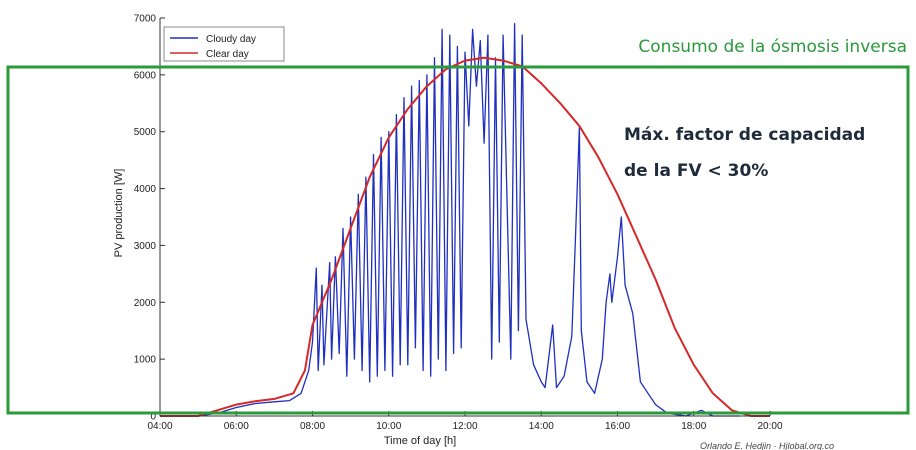 The image size is (916, 450). Describe the element at coordinates (464, 426) in the screenshot. I see `x-tick-label: 12:00` at that location.